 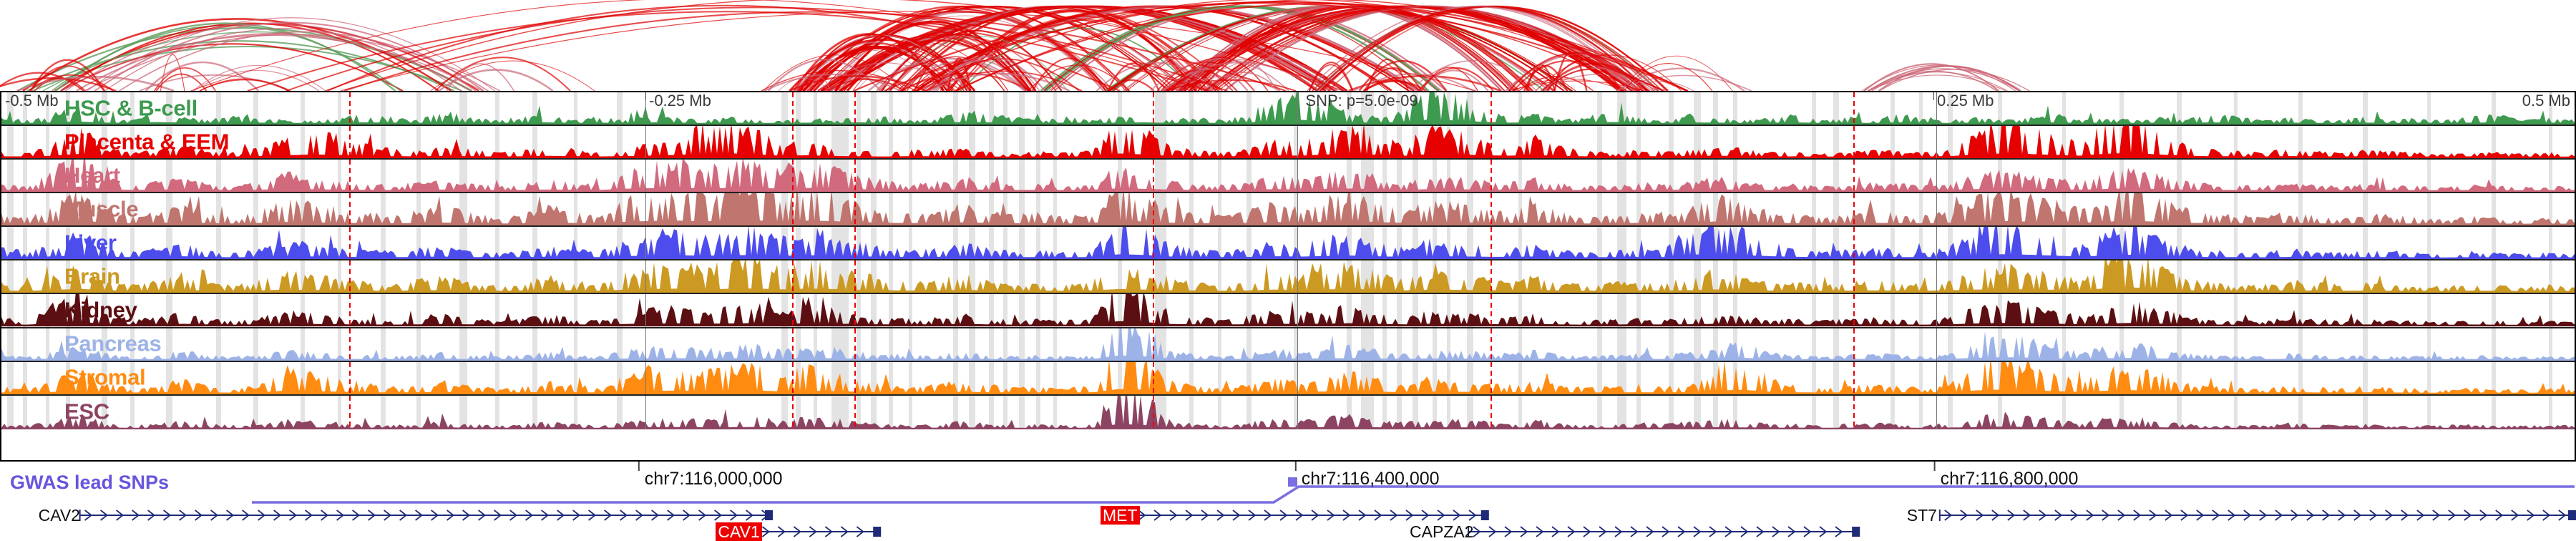 What do you see at coordinates (1288, 177) in the screenshot?
I see `track-heart: Heart` at bounding box center [1288, 177].